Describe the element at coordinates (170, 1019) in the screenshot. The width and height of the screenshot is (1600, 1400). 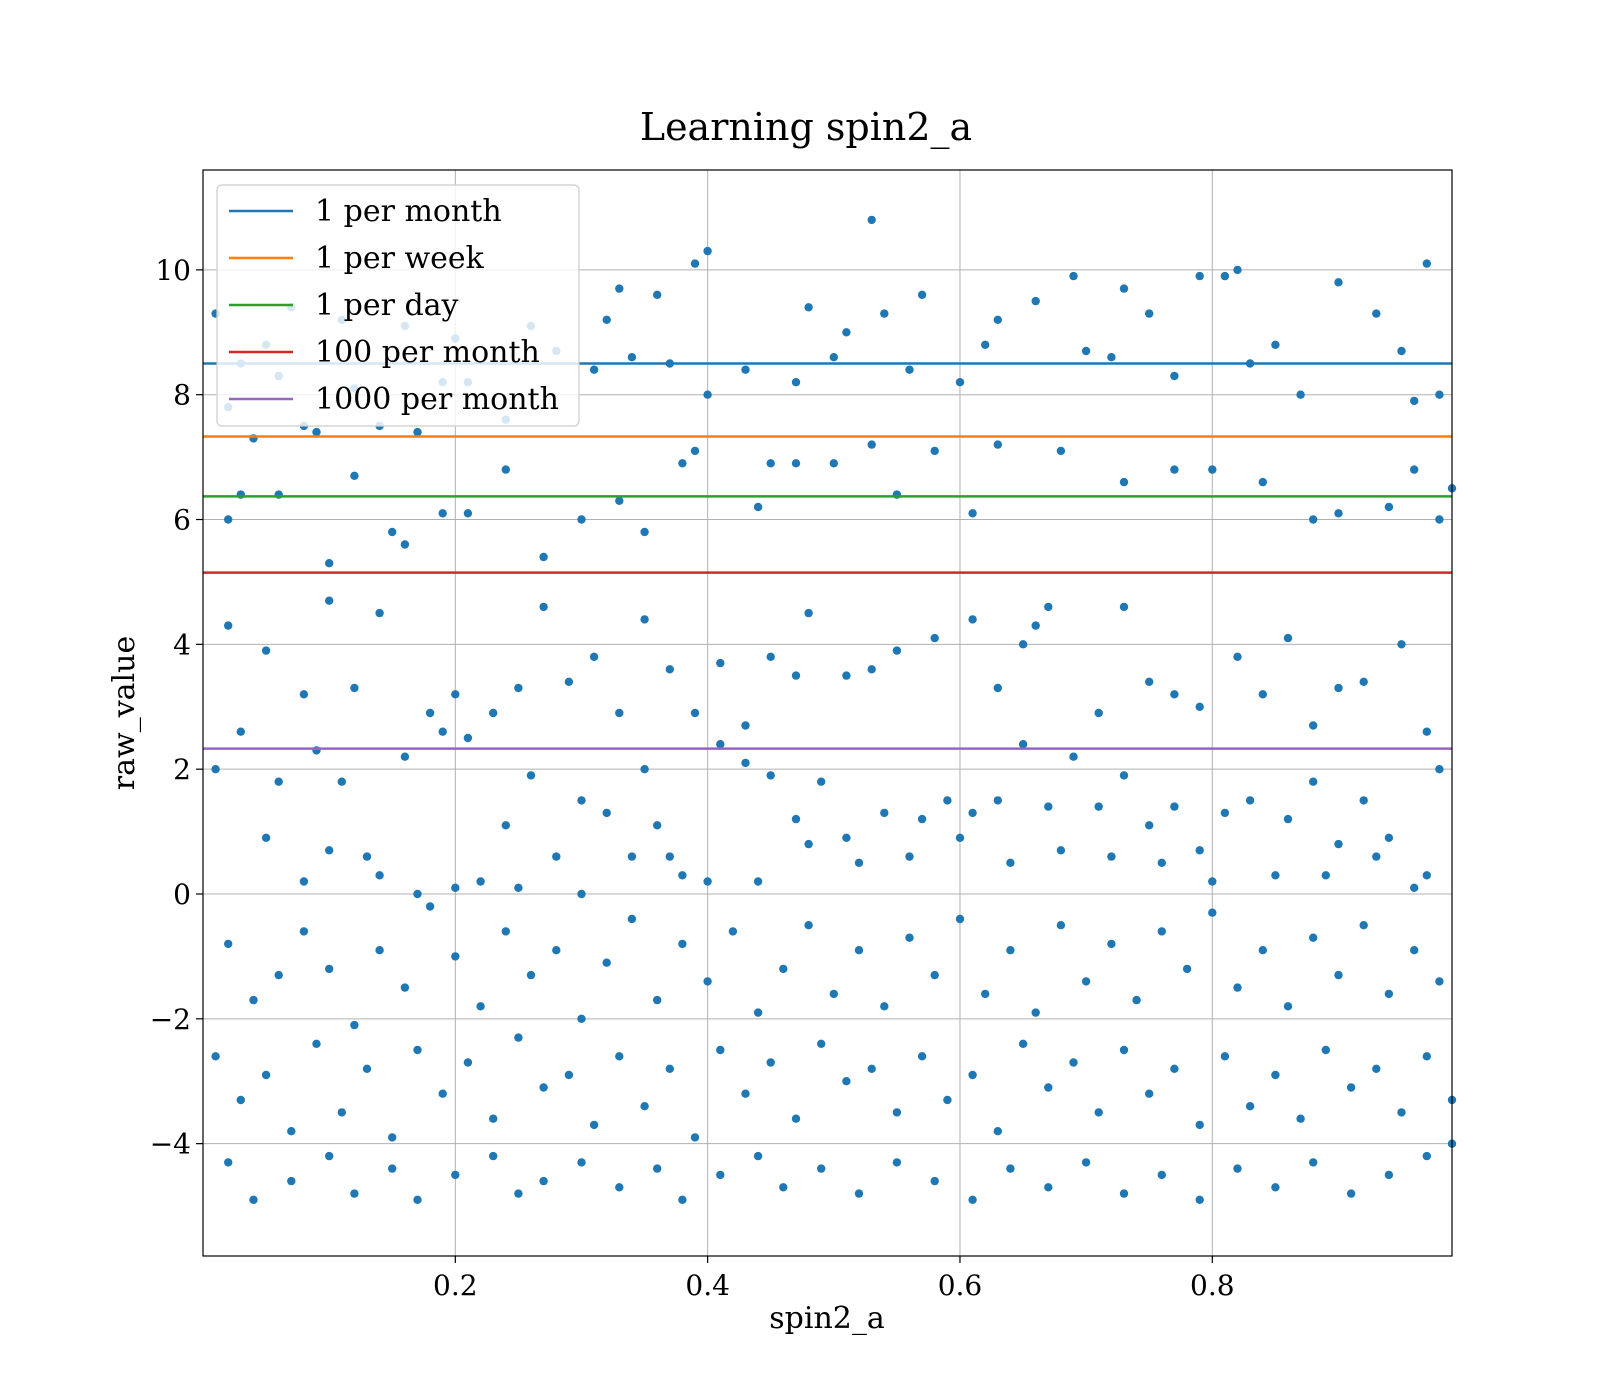
I see `y-tick-label: −2` at that location.